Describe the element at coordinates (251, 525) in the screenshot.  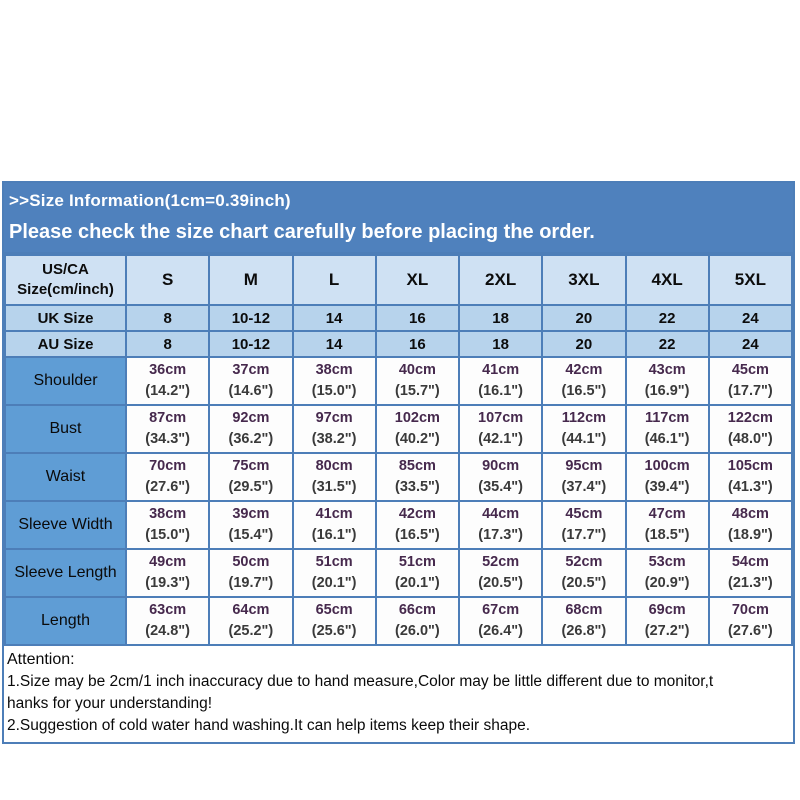
I see `measurement-cell: 39cm (15.4")` at that location.